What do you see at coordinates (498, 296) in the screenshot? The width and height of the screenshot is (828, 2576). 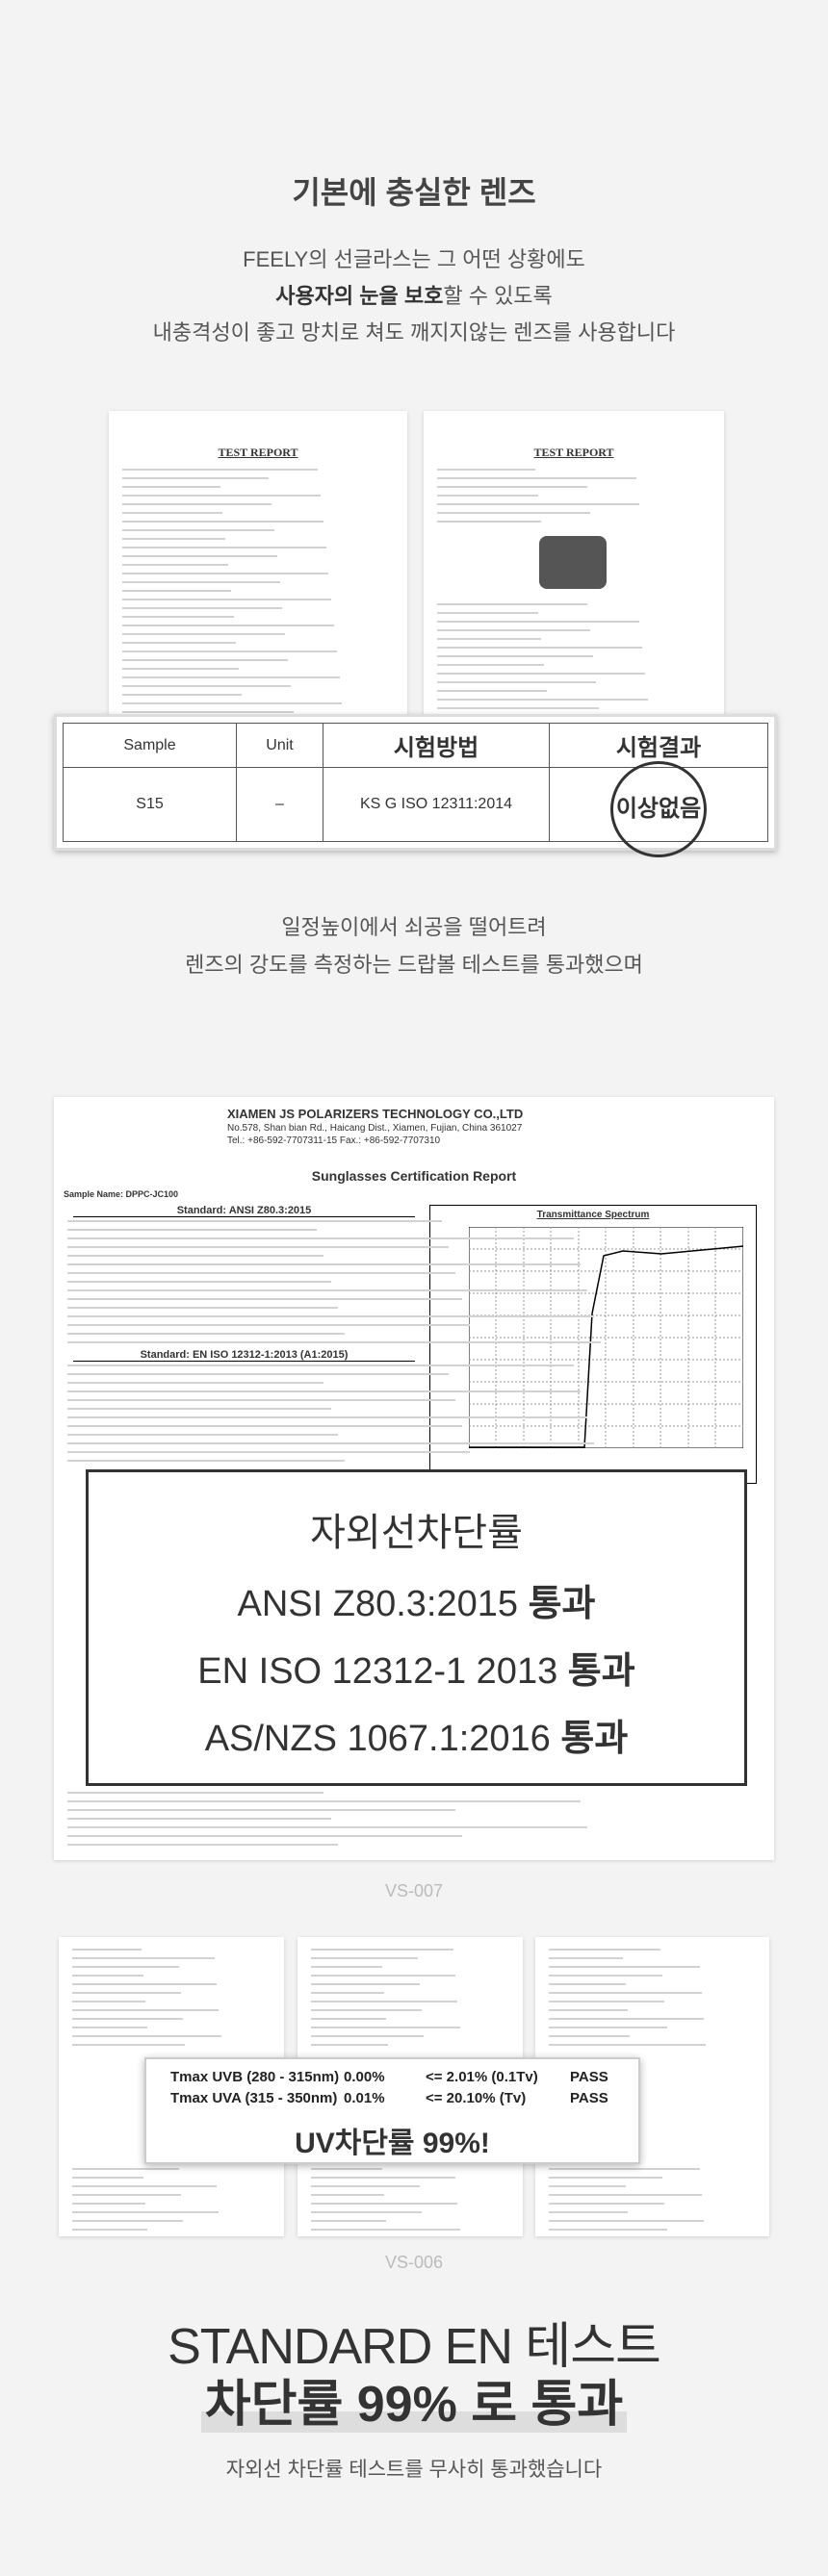 I see `text: 할 수 있도록` at bounding box center [498, 296].